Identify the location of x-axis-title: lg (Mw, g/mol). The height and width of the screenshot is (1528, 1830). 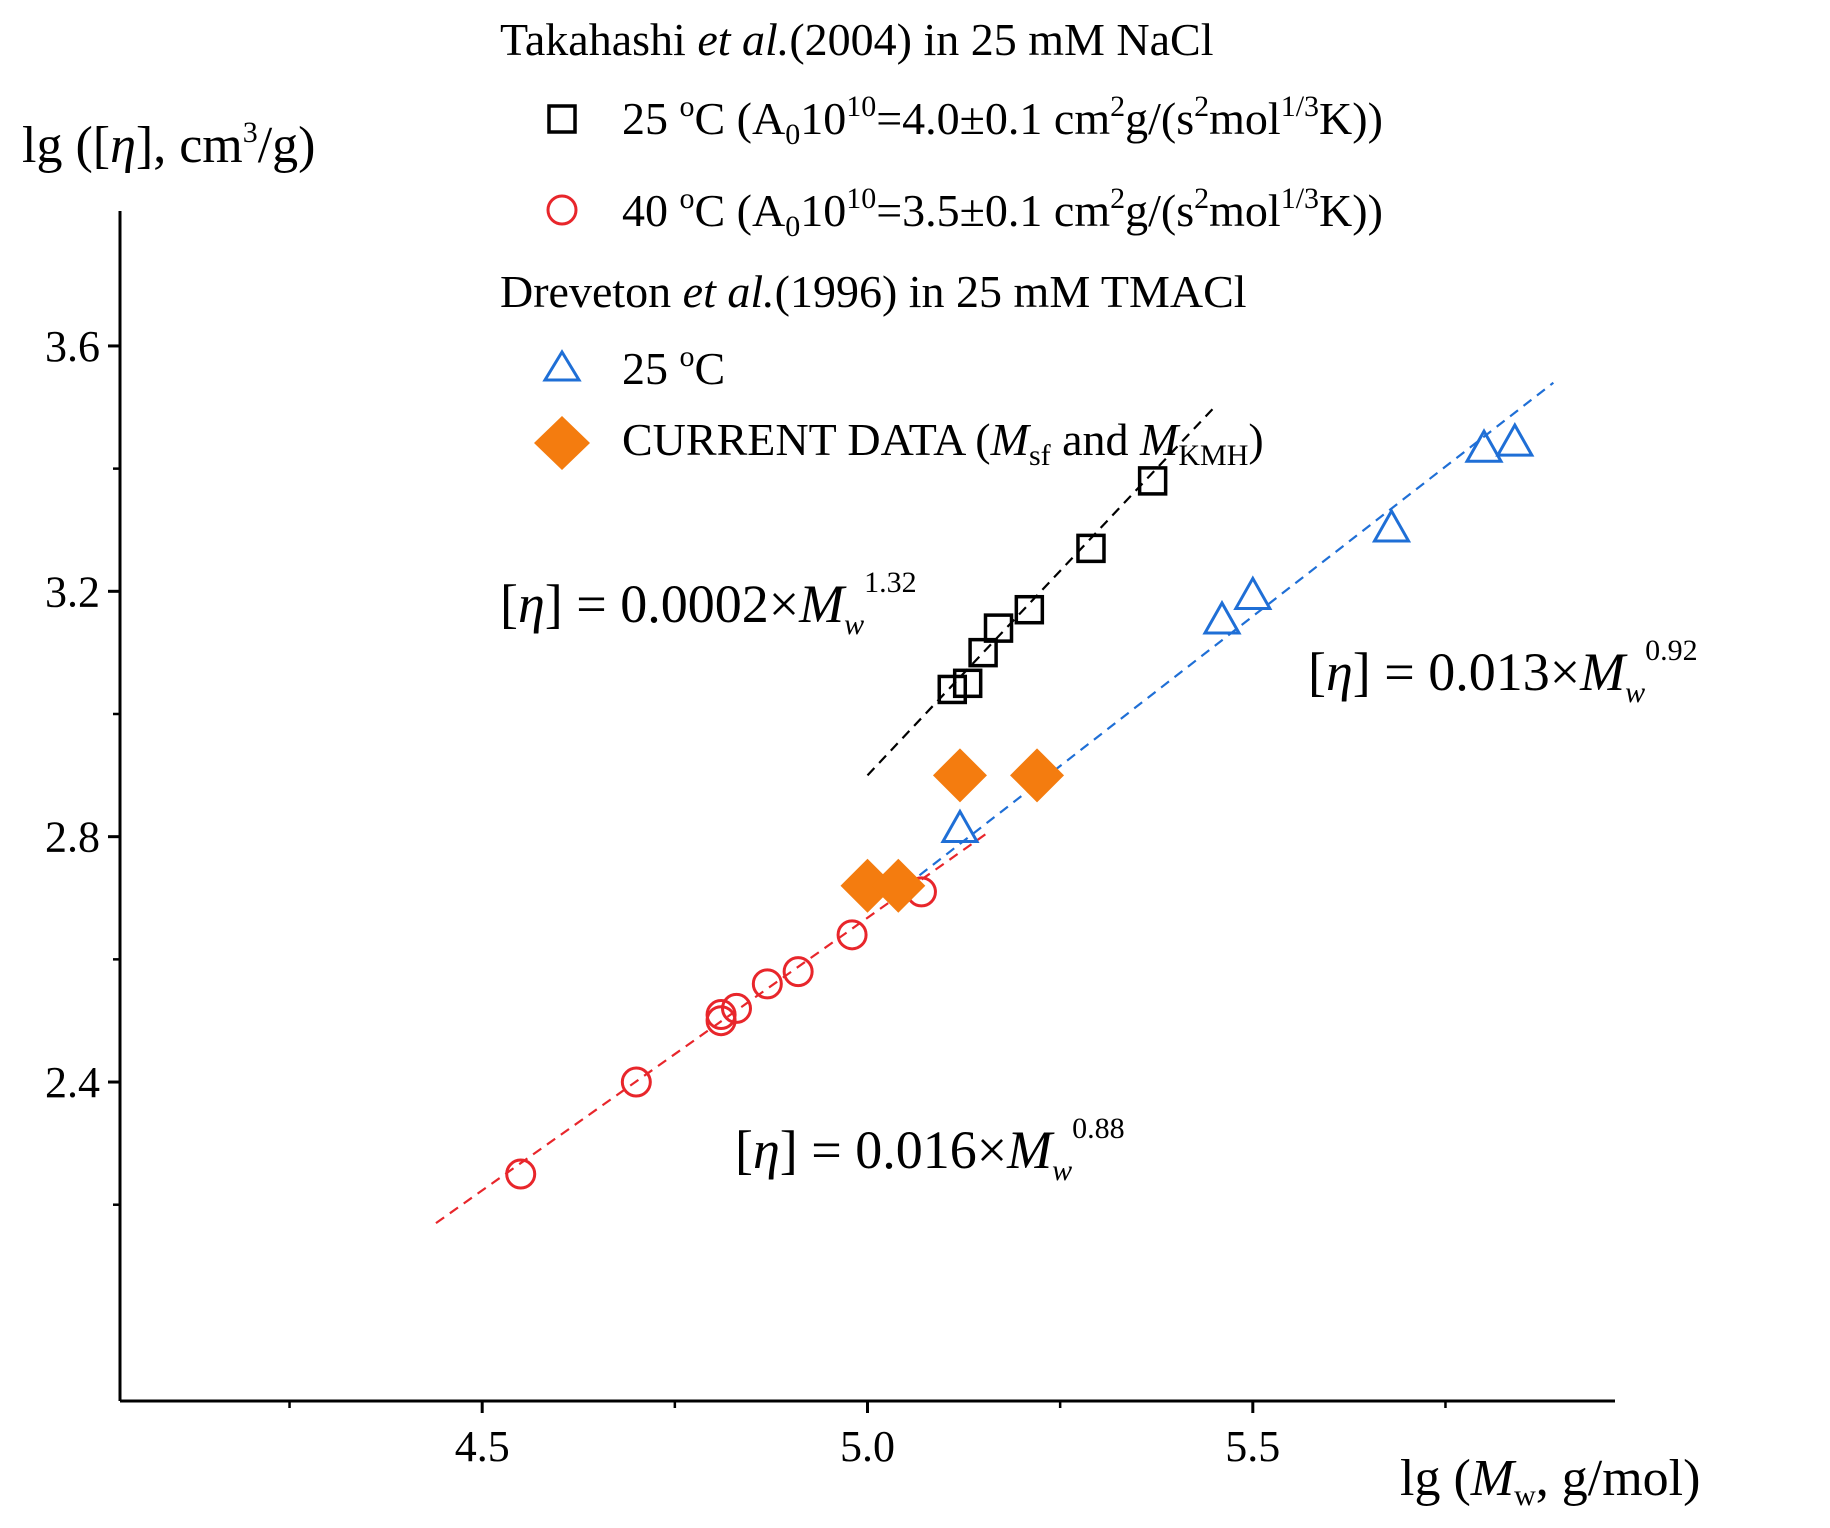
(1550, 1481).